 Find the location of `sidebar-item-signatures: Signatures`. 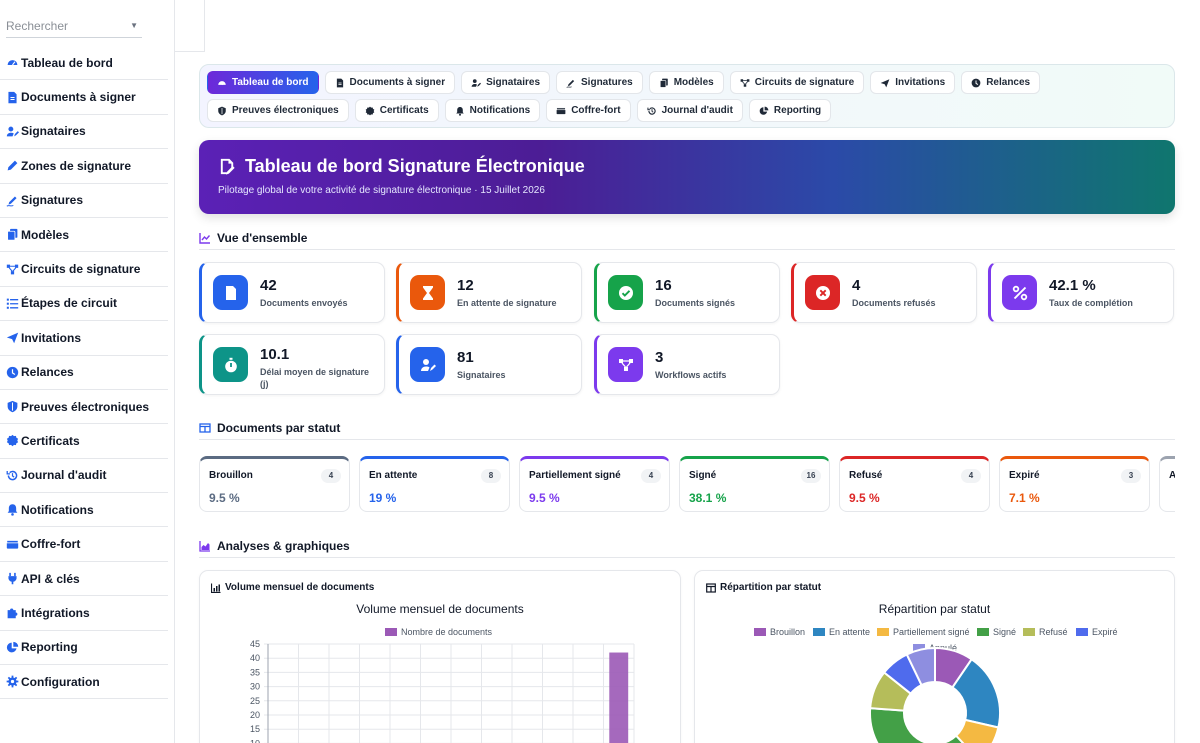

sidebar-item-signatures: Signatures is located at coordinates (84, 201).